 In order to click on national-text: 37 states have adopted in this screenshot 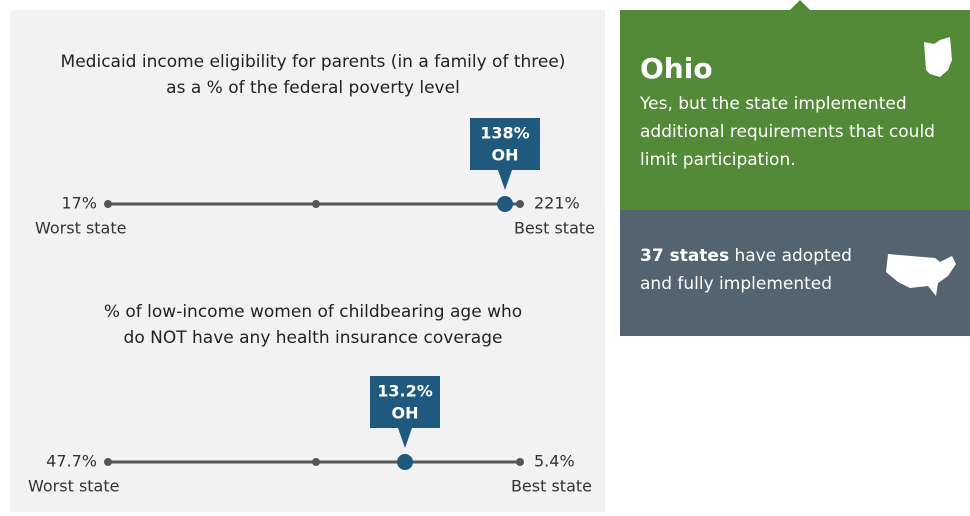, I will do `click(746, 256)`.